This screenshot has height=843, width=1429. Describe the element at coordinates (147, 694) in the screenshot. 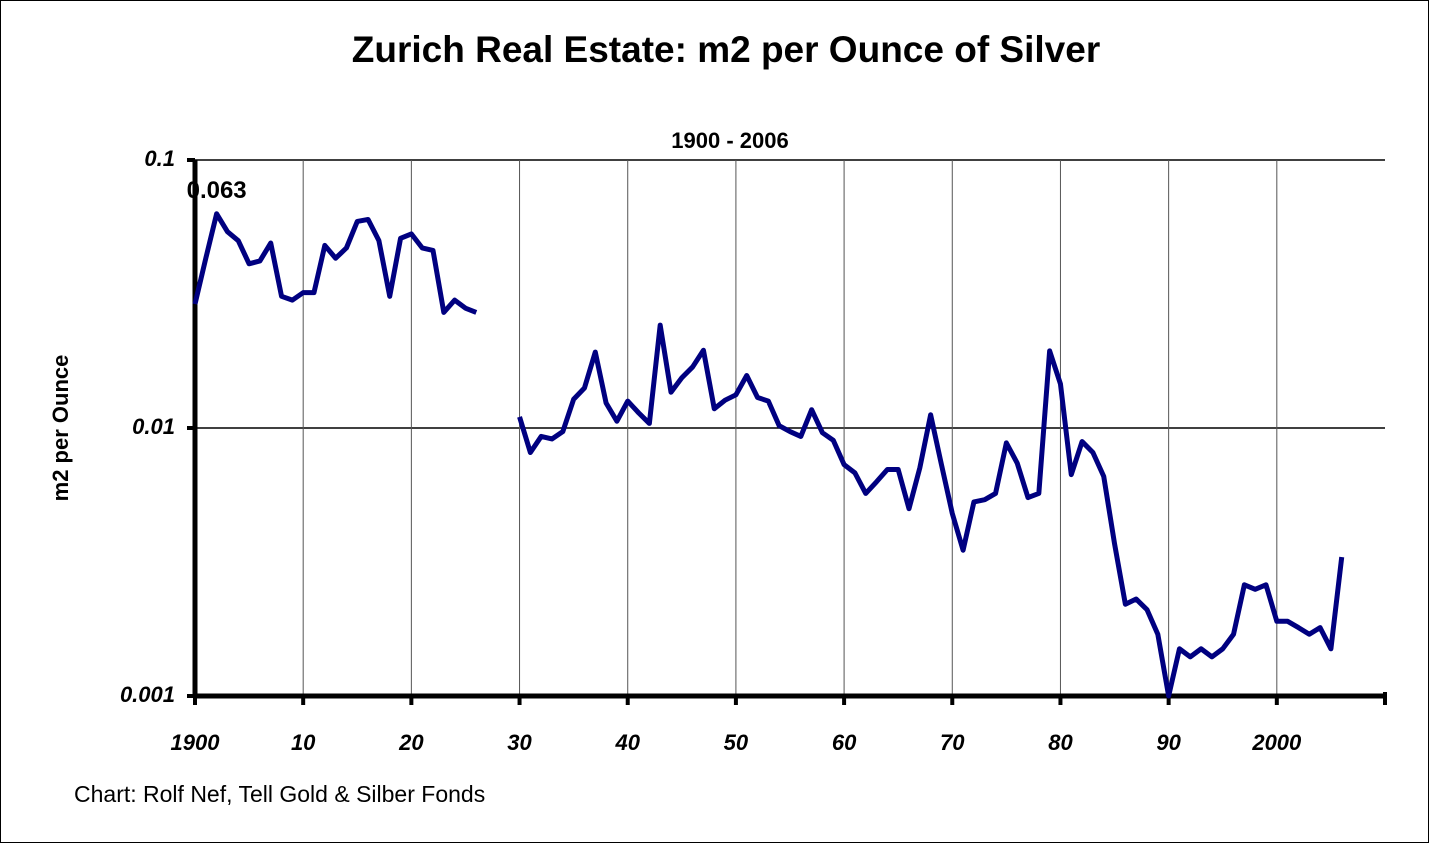

I see `y-tick-label: 0.001` at that location.